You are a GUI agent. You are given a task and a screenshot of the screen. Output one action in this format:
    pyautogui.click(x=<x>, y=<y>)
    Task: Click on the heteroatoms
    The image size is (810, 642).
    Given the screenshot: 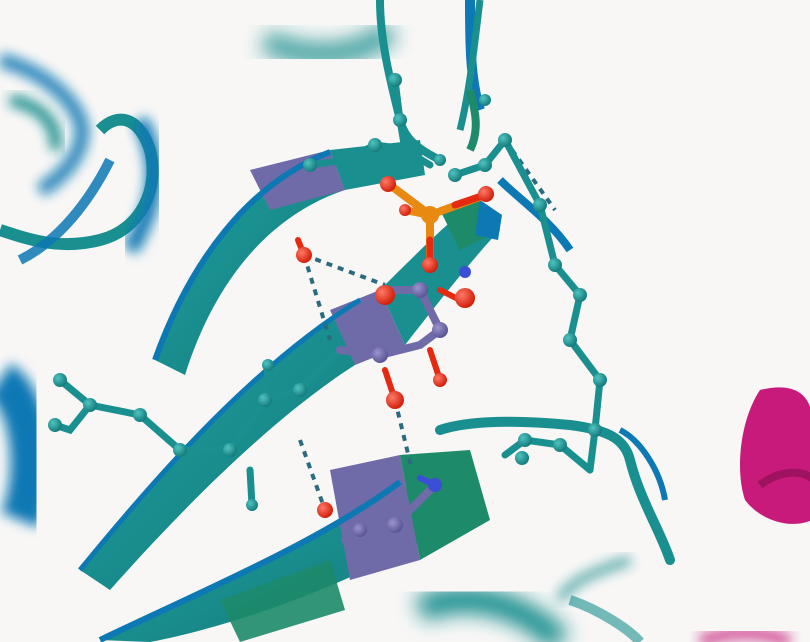 What is the action you would take?
    pyautogui.click(x=385, y=377)
    